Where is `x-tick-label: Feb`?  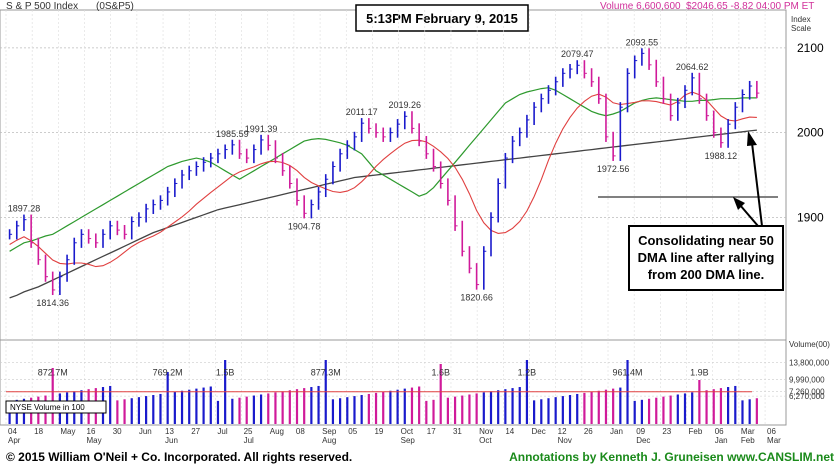 x-tick-label: Feb is located at coordinates (696, 431).